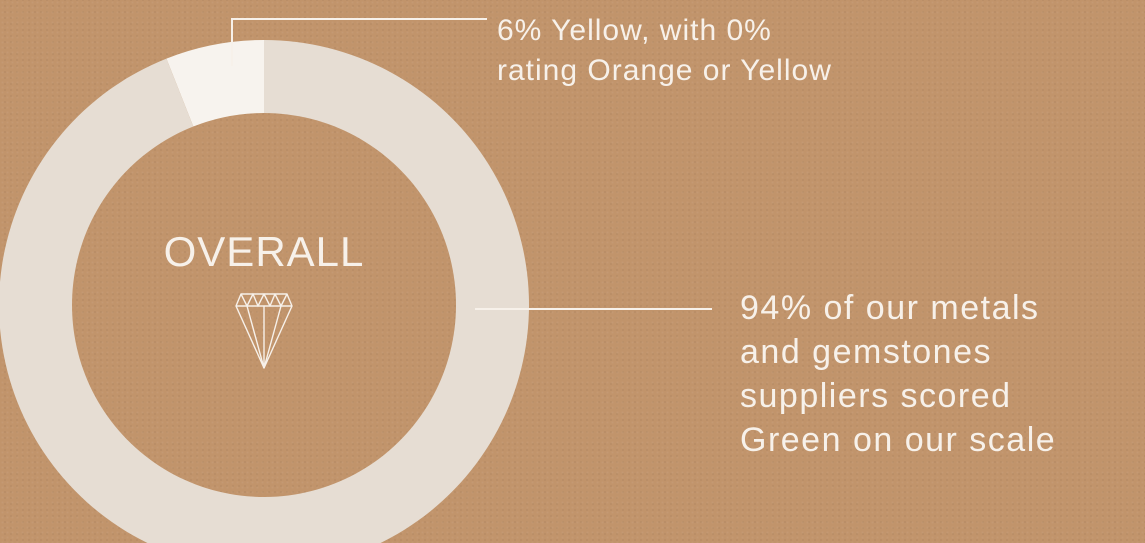  Describe the element at coordinates (359, 42) in the screenshot. I see `leader-line-yellow` at that location.